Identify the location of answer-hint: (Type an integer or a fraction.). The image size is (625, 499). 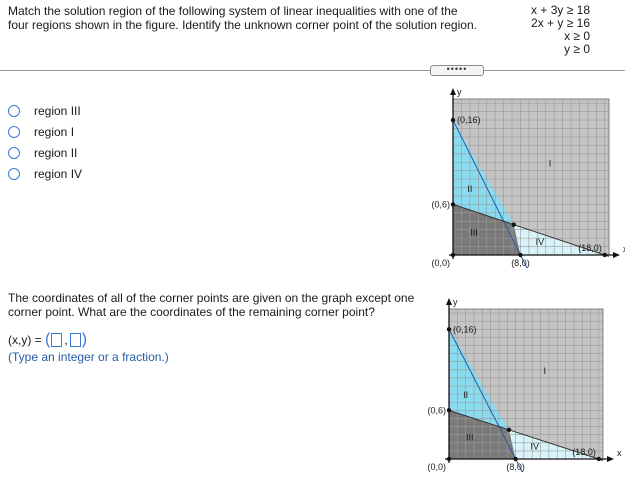
(88, 357).